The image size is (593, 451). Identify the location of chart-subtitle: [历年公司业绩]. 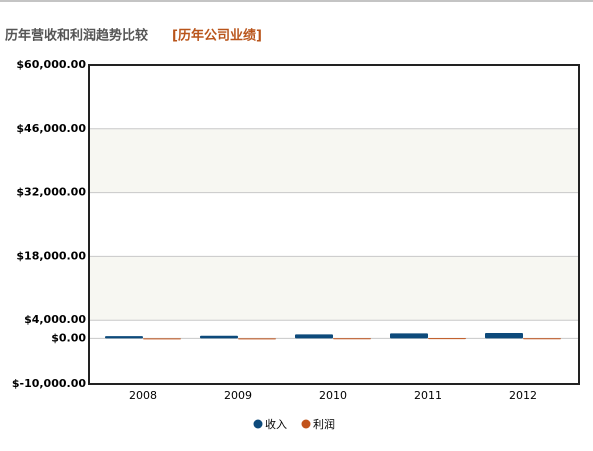
(217, 36).